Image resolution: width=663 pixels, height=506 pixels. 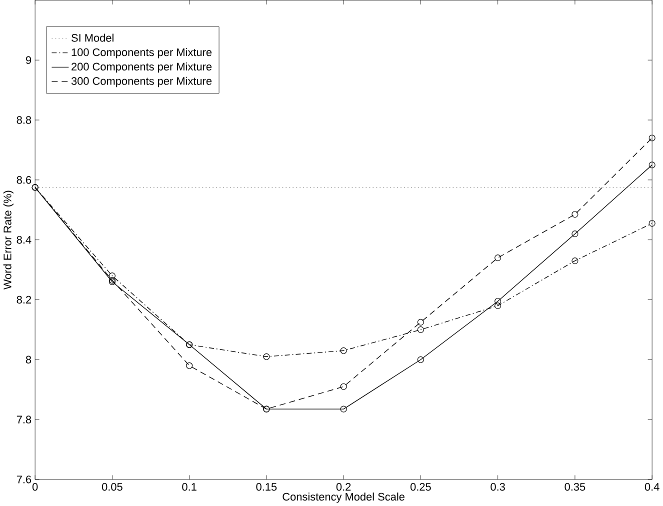 I want to click on x-tick-label: 0.05, so click(x=112, y=486).